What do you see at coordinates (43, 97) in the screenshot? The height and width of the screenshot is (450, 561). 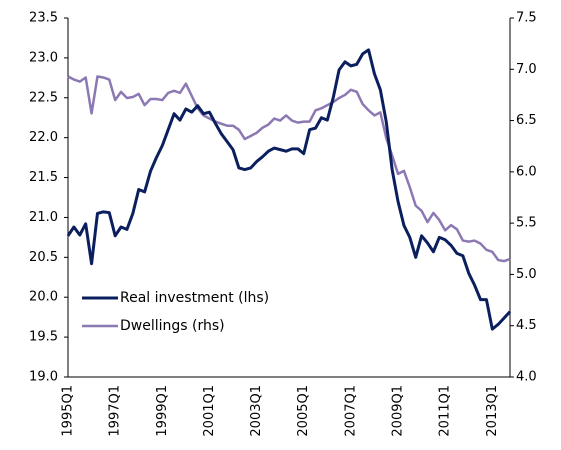 I see `y-tick-label: 22.5` at bounding box center [43, 97].